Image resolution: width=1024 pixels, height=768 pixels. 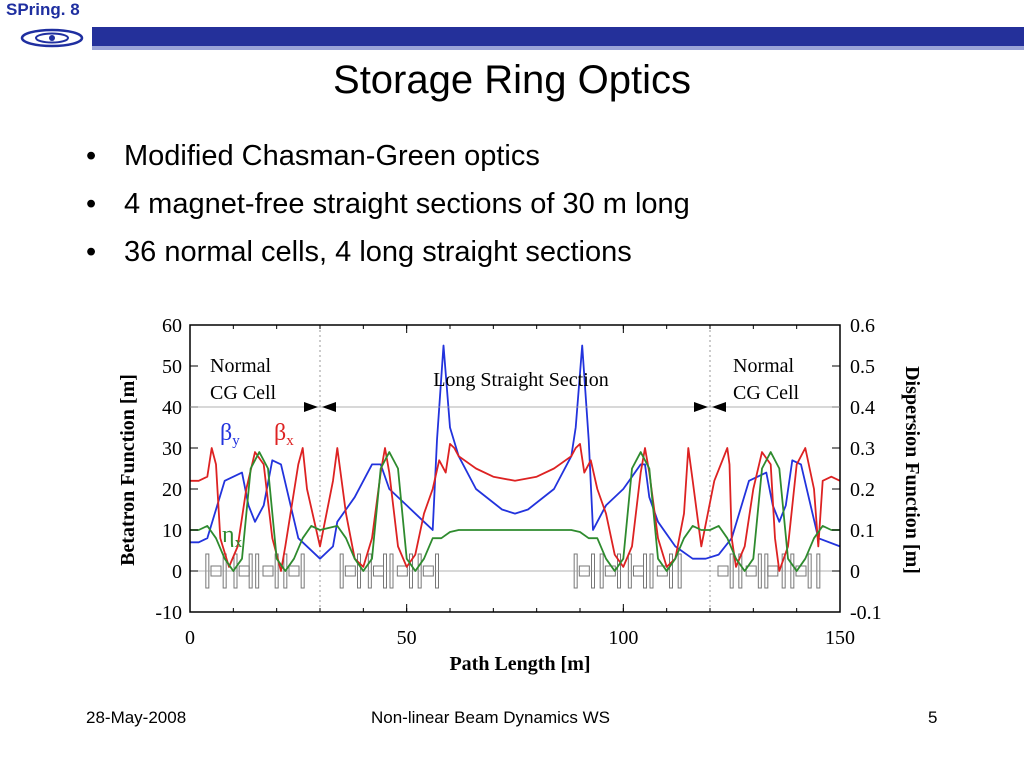 I want to click on y2-tick-label: 0.3, so click(x=862, y=449).